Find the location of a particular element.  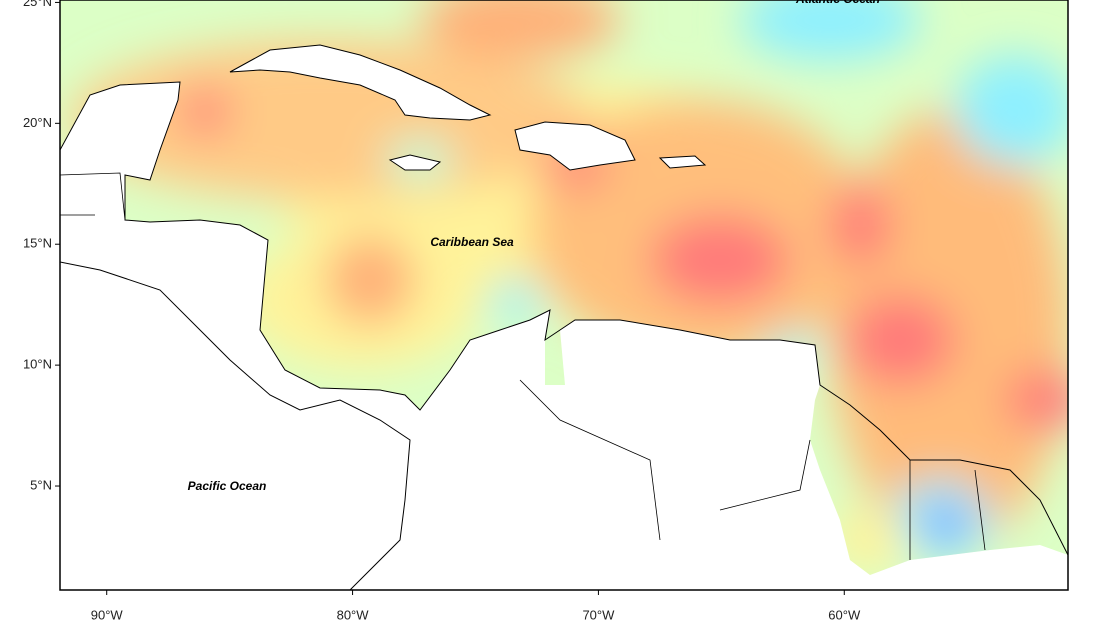

y-tick-label: 20°N is located at coordinates (37, 122).